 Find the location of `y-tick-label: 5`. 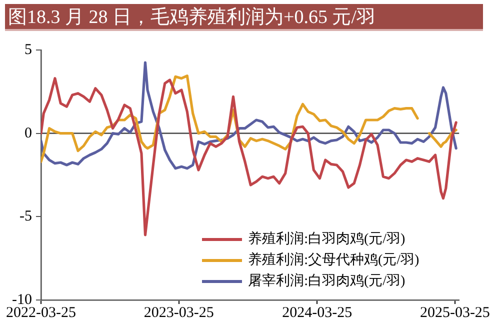

y-tick-label: 5 is located at coordinates (28, 50).